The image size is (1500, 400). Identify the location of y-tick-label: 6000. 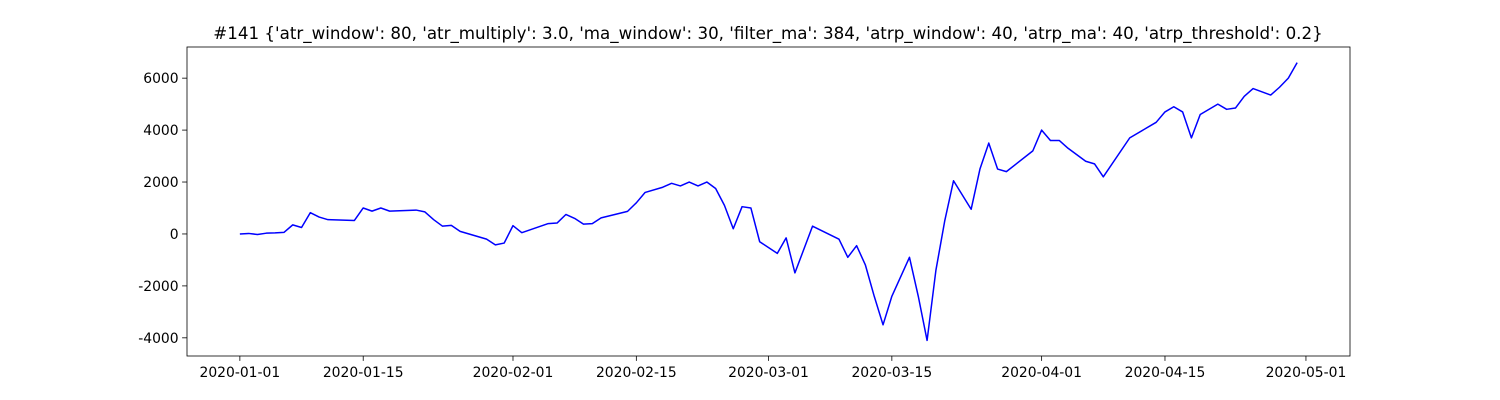
(160, 79).